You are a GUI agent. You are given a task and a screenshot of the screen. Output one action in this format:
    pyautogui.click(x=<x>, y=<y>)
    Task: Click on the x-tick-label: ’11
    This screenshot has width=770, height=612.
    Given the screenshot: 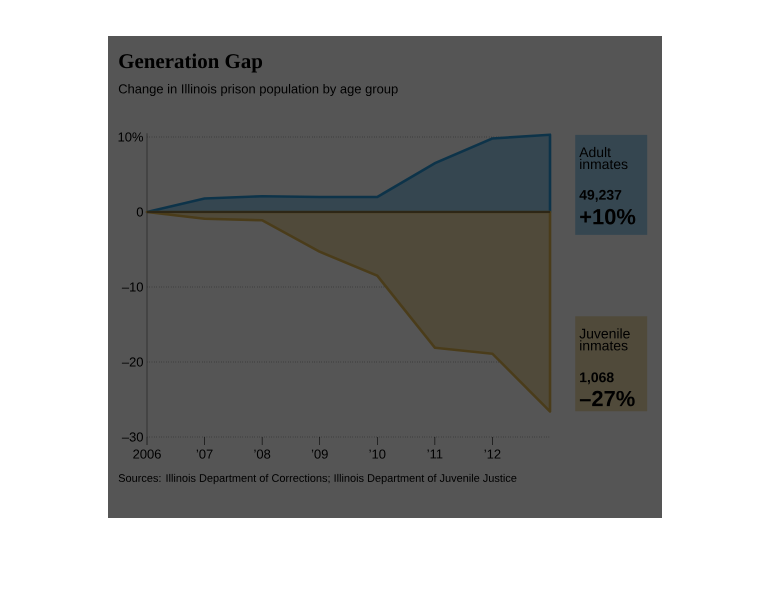 What is the action you would take?
    pyautogui.click(x=435, y=454)
    